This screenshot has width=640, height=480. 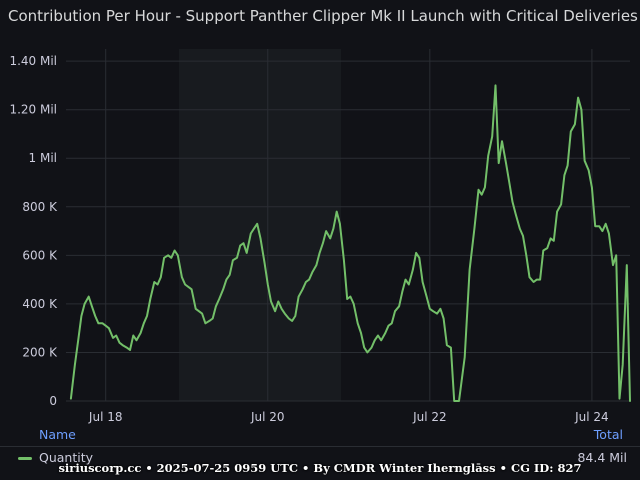 What do you see at coordinates (33, 61) in the screenshot?
I see `y-tick-label-7: 1.40 Mil` at bounding box center [33, 61].